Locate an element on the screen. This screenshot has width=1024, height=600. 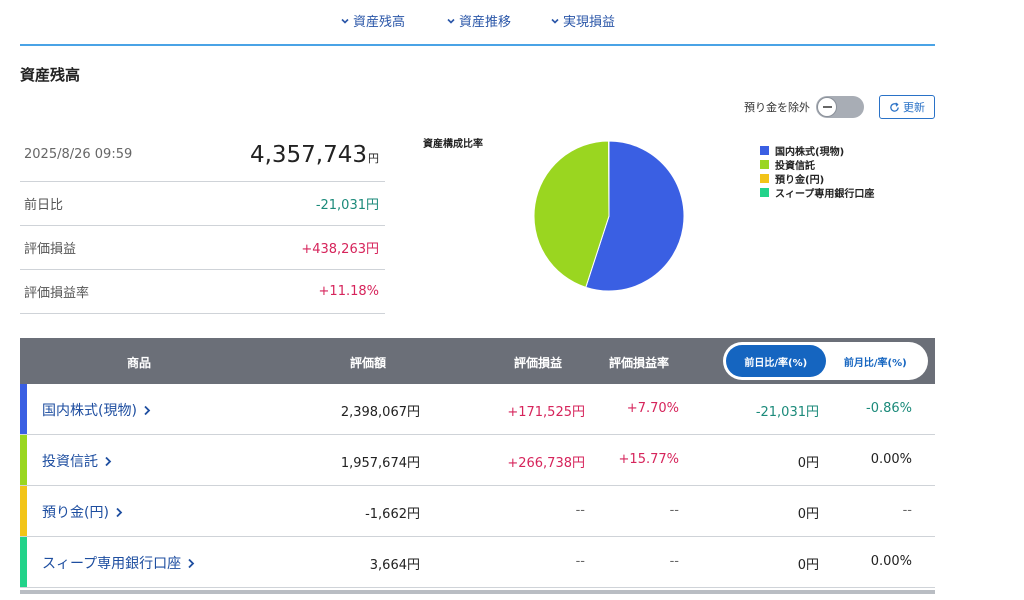
product-link: スィープ専用銀行口座 is located at coordinates (118, 563).